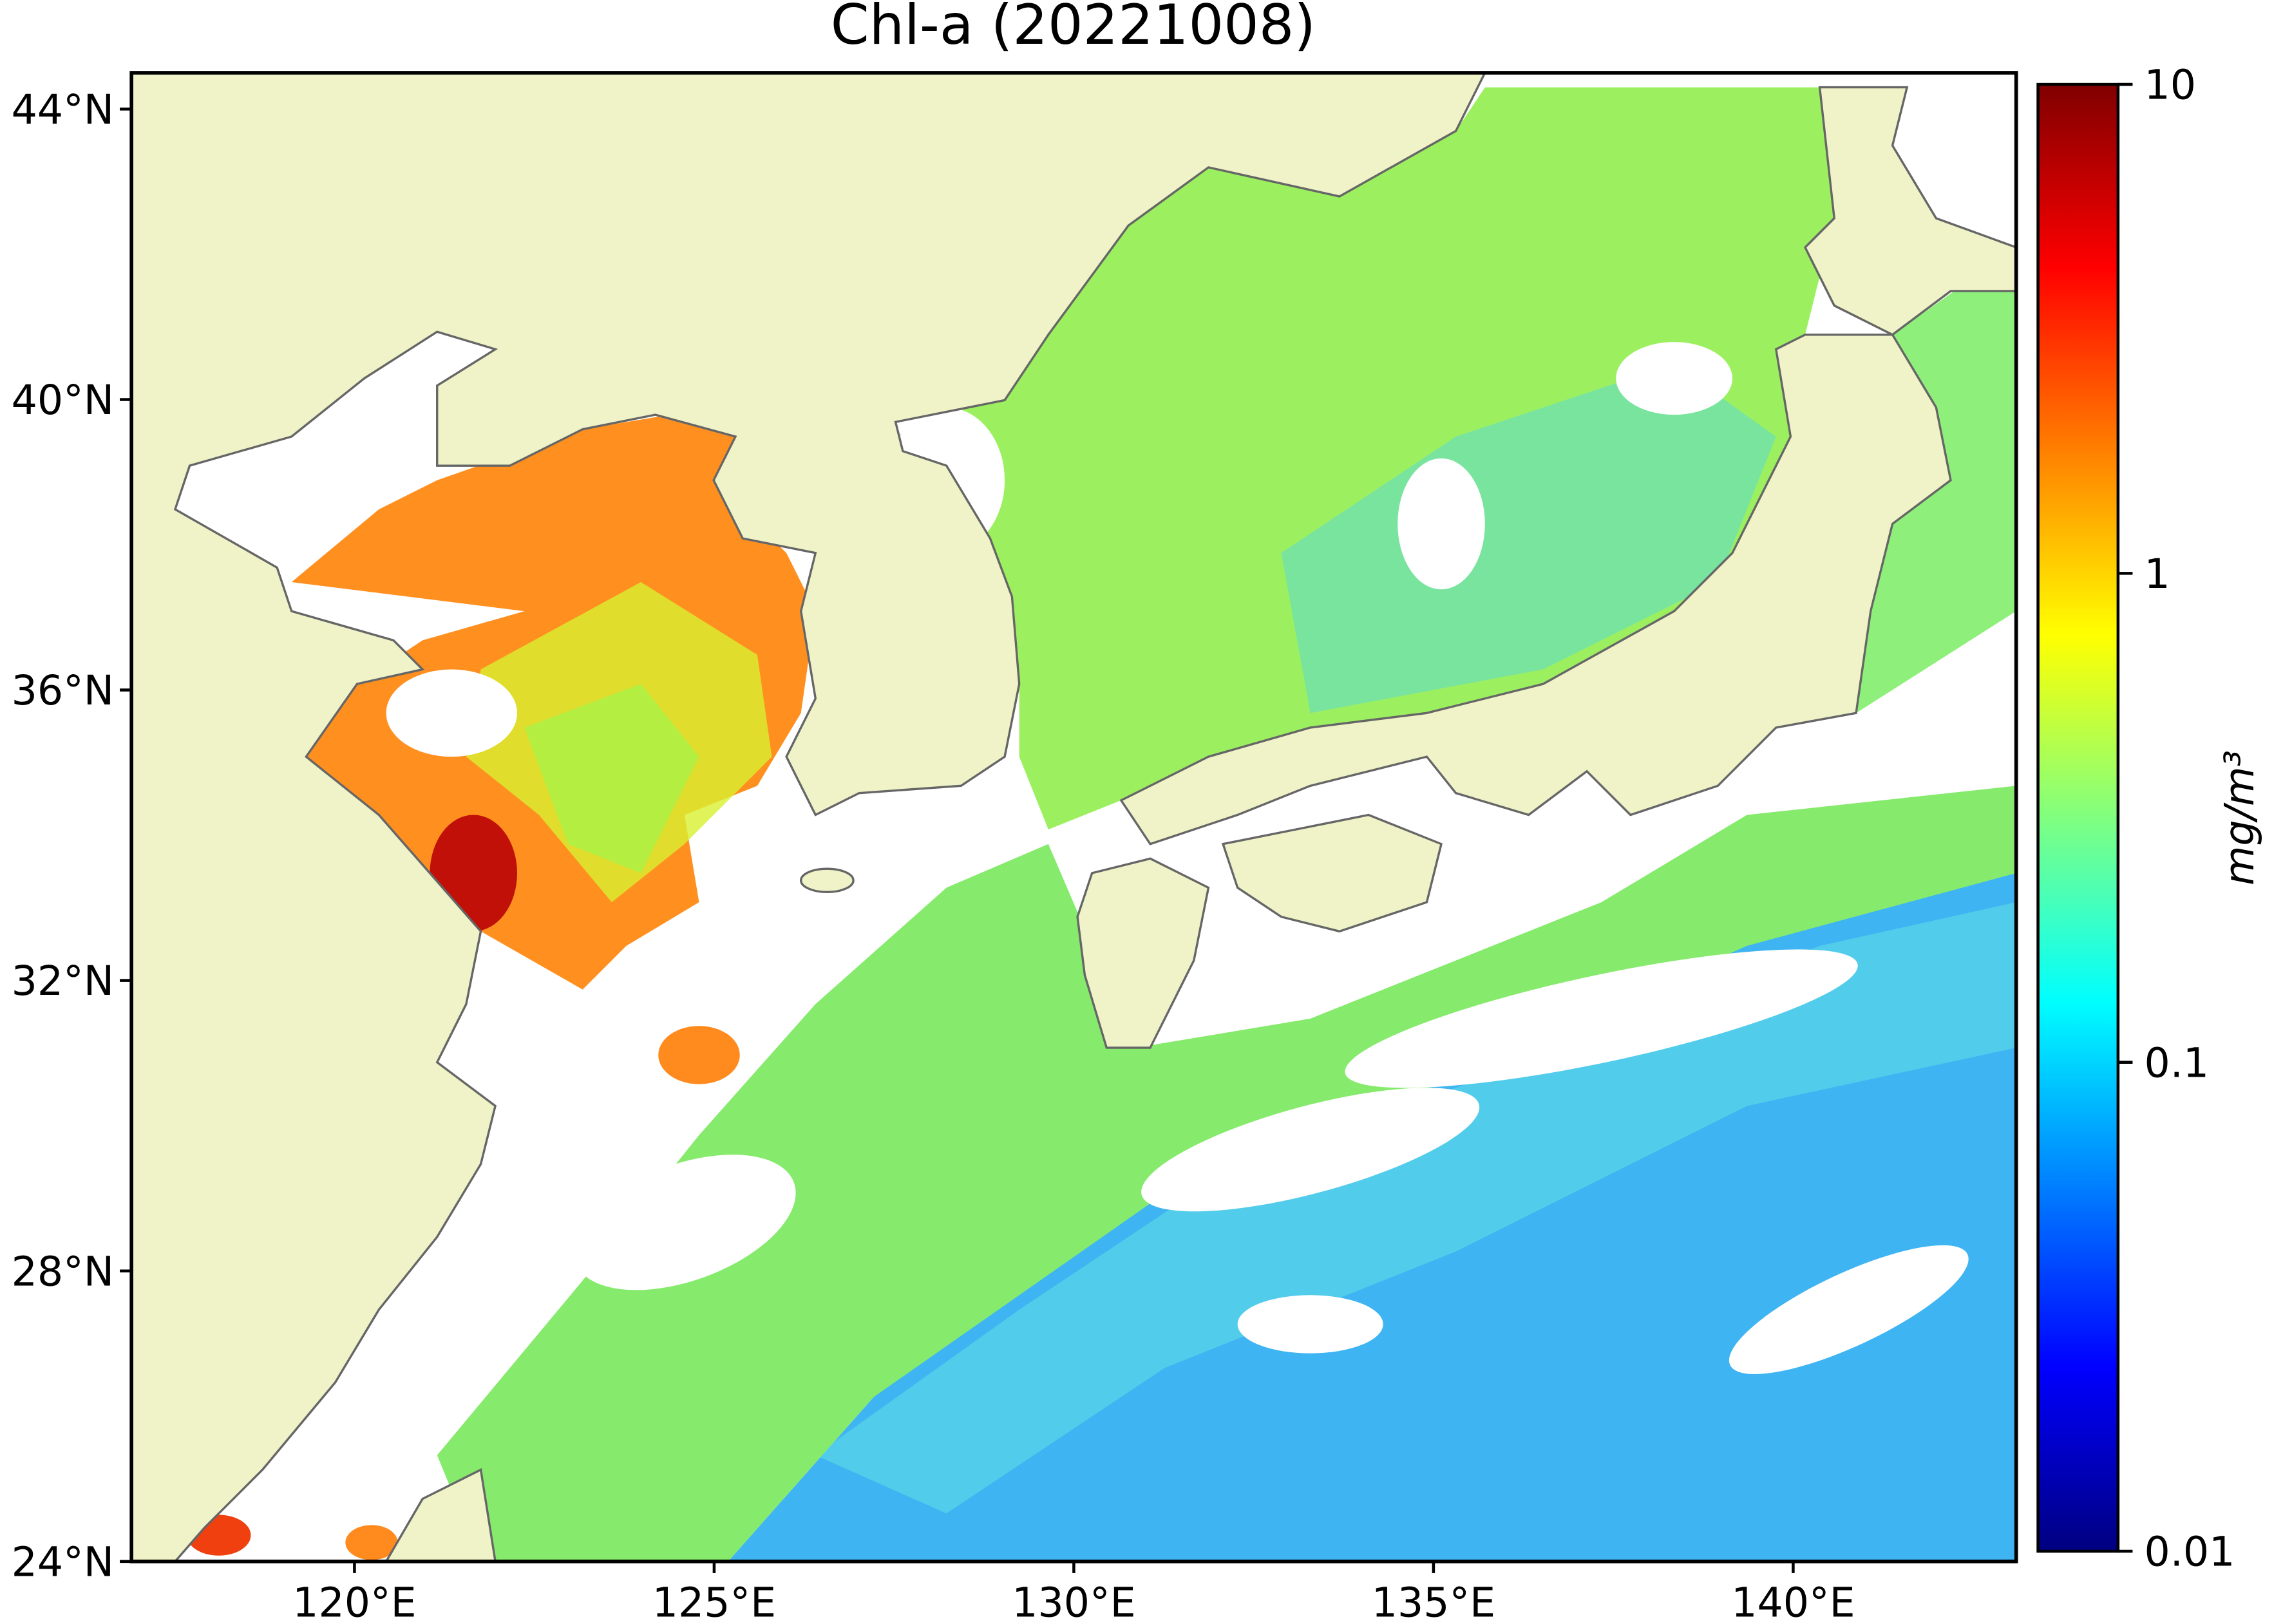 The image size is (2283, 1624). I want to click on colorbar-tick-label: 1, so click(2157, 574).